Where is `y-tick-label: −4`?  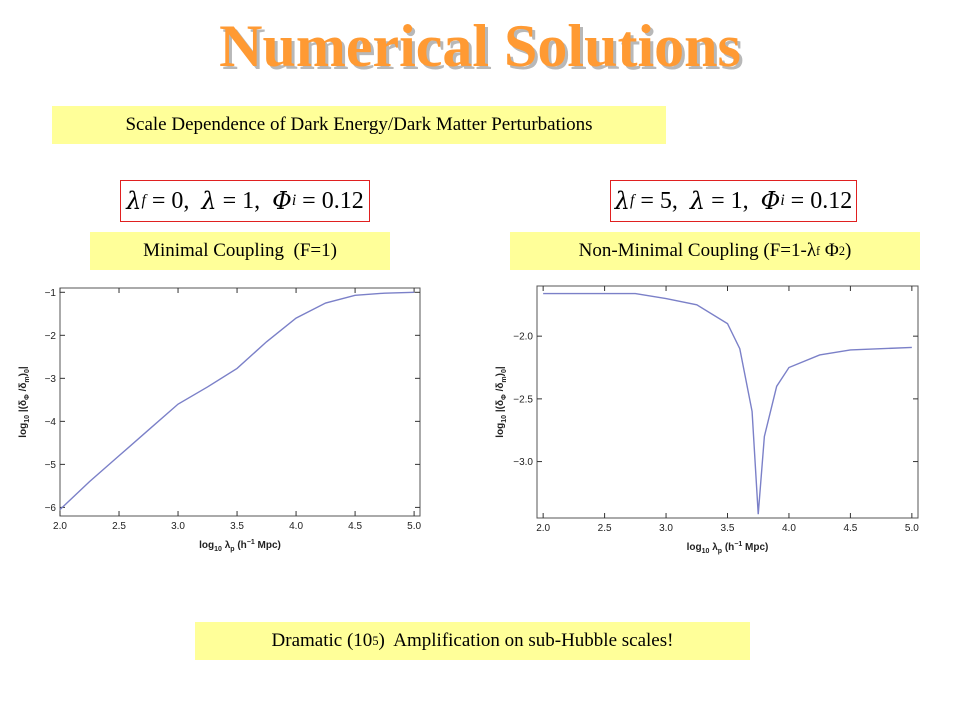
y-tick-label: −4 is located at coordinates (51, 422).